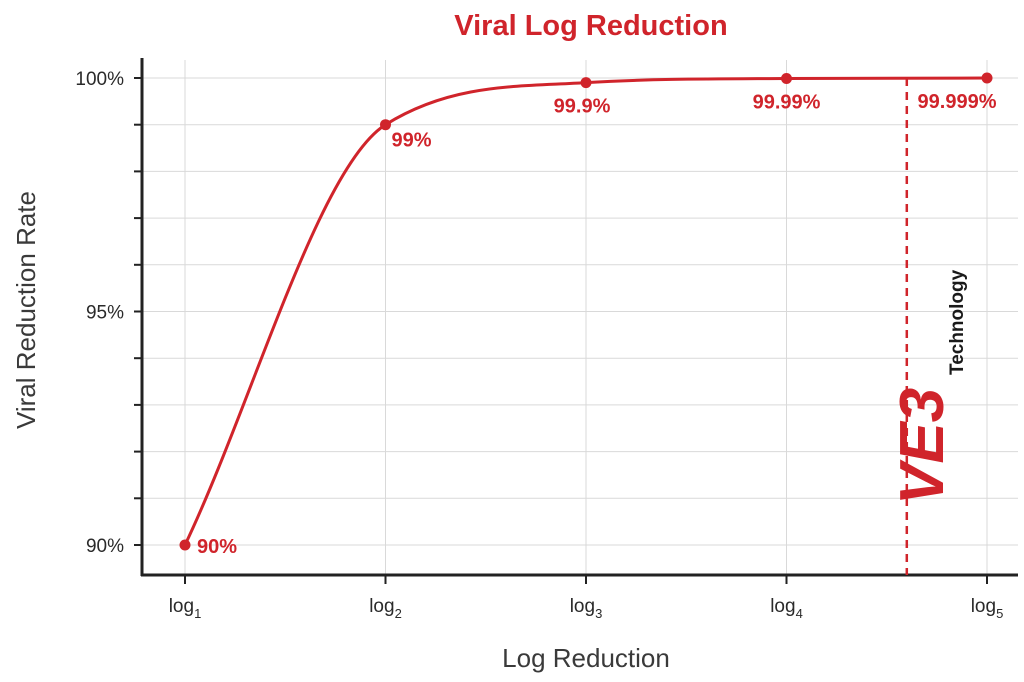 The image size is (1024, 682). Describe the element at coordinates (217, 547) in the screenshot. I see `data-label: 90%` at that location.